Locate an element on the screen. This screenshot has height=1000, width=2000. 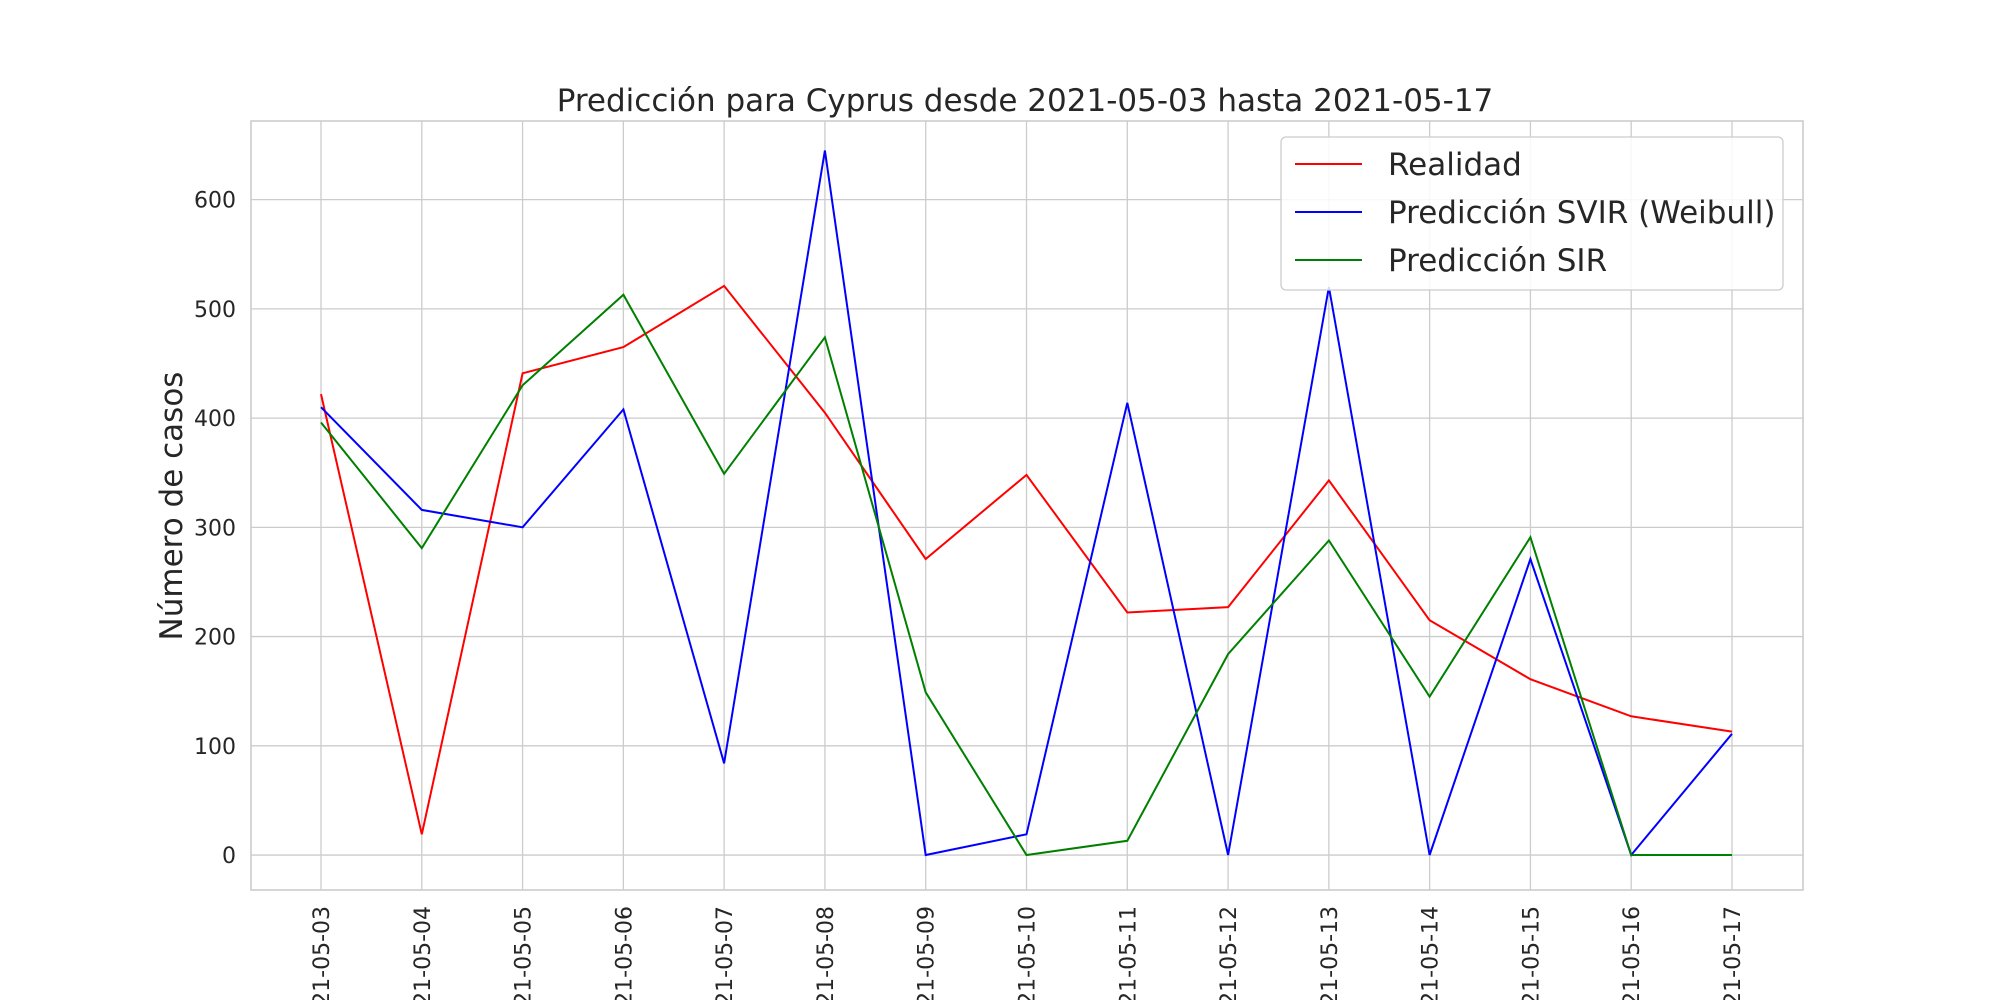
y-tick-label: 500 is located at coordinates (215, 310).